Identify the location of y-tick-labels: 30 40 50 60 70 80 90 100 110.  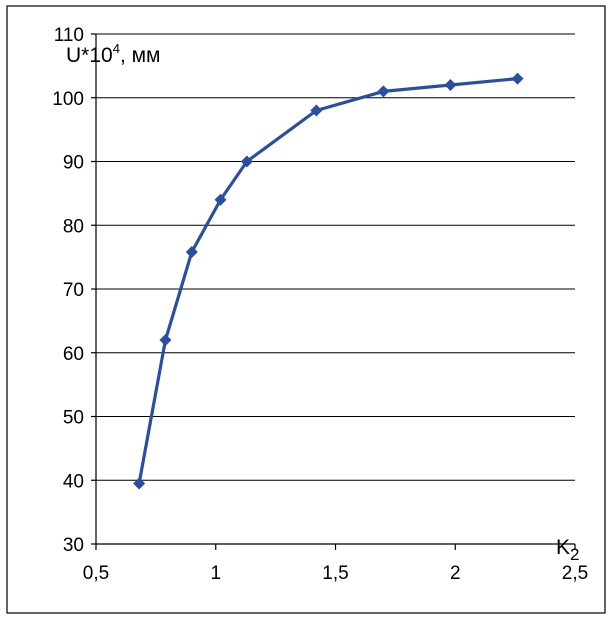
(68, 290).